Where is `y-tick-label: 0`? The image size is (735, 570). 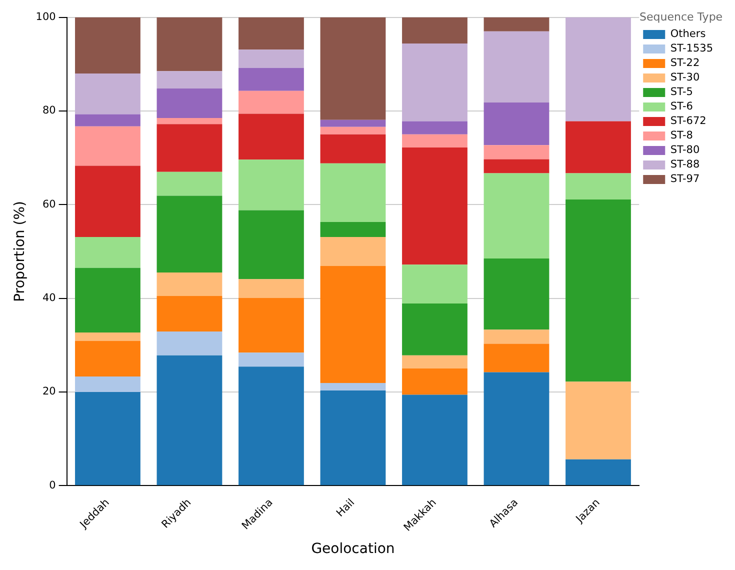 y-tick-label: 0 is located at coordinates (52, 485).